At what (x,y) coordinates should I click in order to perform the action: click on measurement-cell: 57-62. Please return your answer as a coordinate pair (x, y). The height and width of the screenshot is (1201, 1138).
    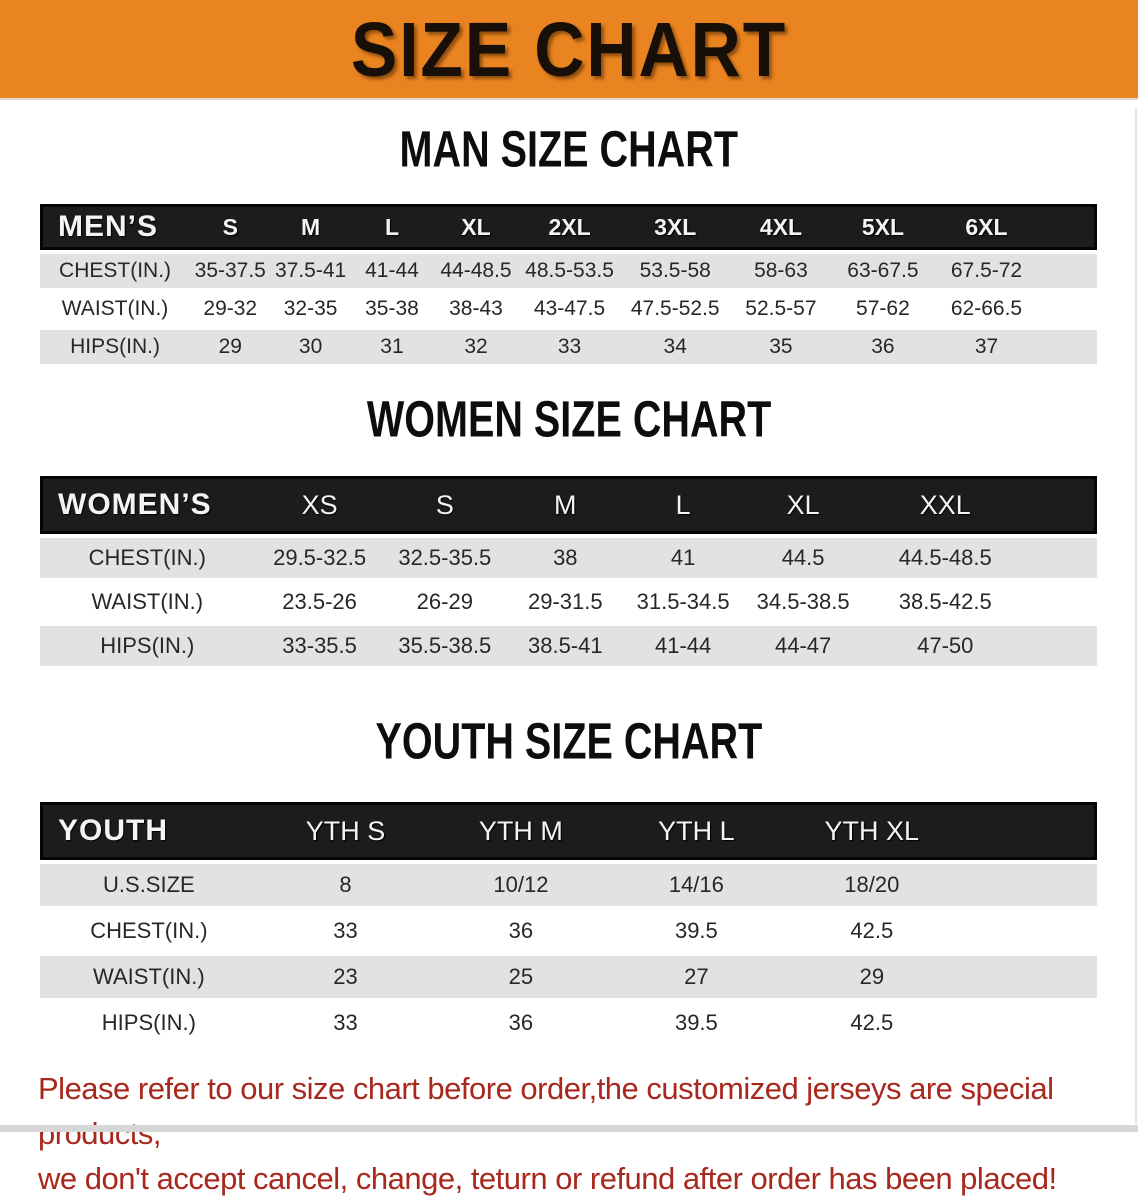
    Looking at the image, I should click on (883, 309).